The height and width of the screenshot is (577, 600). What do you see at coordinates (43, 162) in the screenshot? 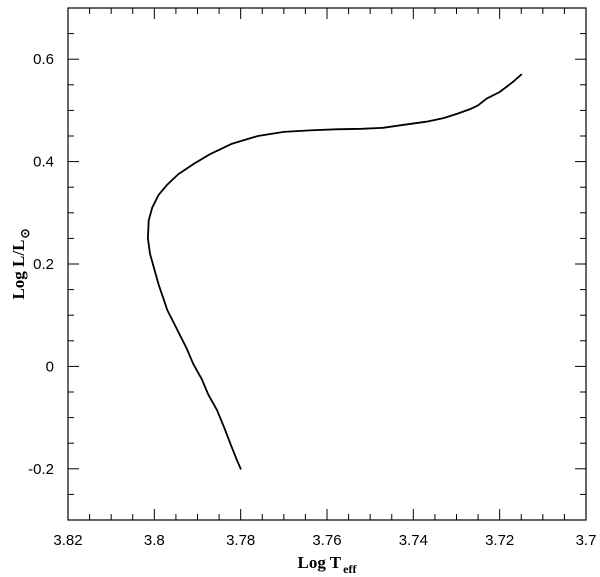
I see `y-tick-label: 0.4` at bounding box center [43, 162].